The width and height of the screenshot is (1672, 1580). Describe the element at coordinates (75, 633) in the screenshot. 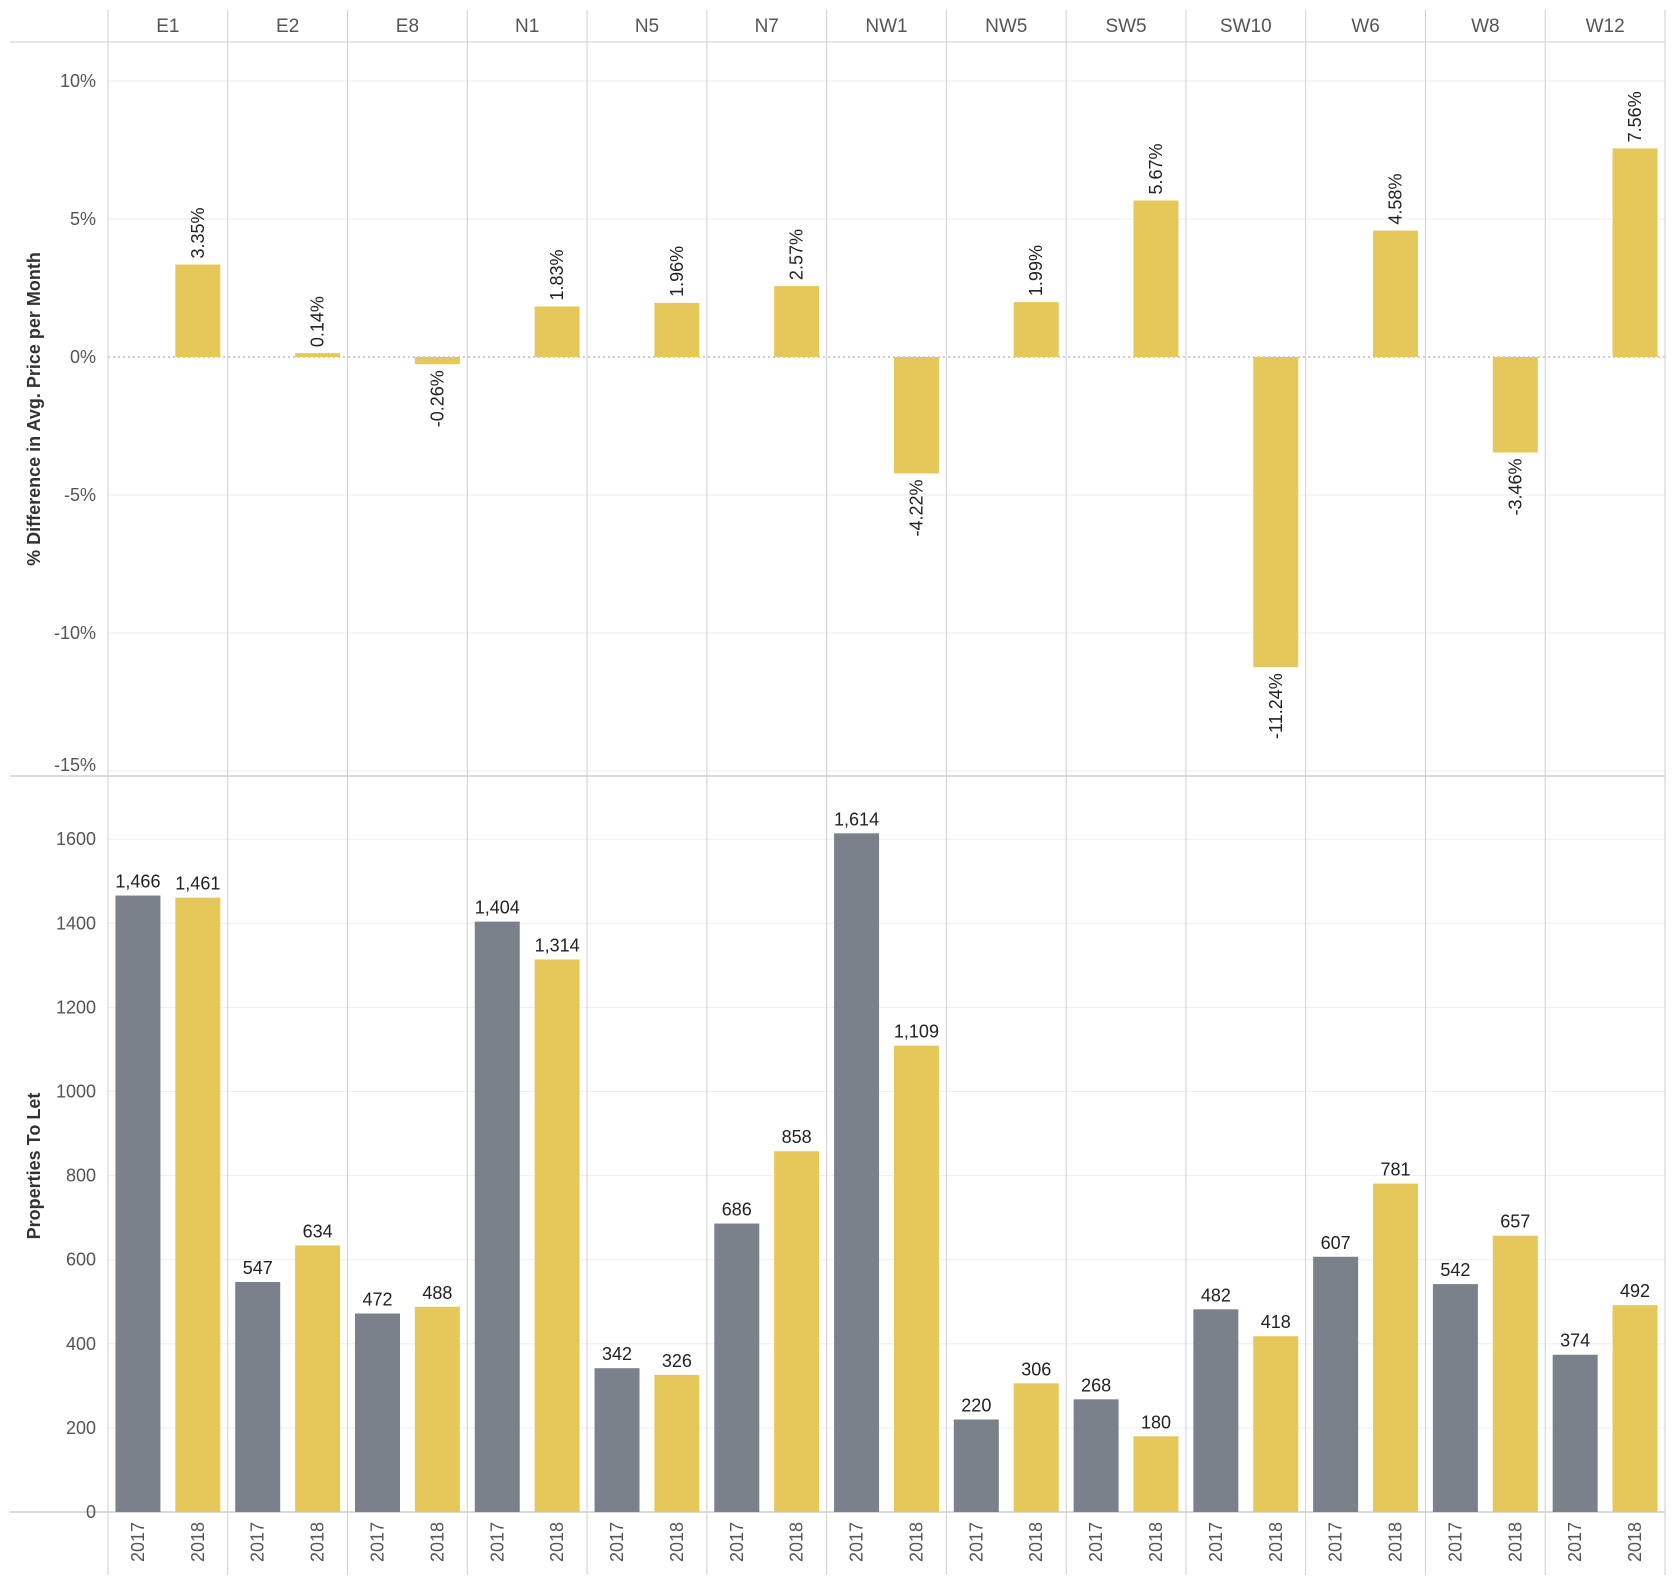

I see `top-y-tick-label: -10%` at that location.